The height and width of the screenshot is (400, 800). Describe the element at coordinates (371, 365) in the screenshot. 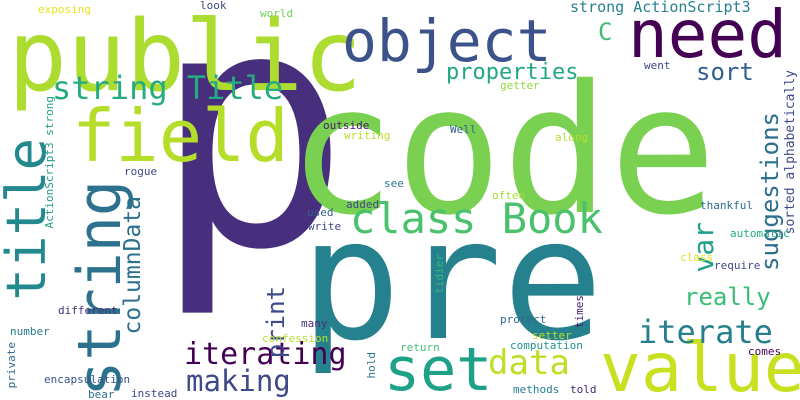

I see `word-hold: hold` at that location.